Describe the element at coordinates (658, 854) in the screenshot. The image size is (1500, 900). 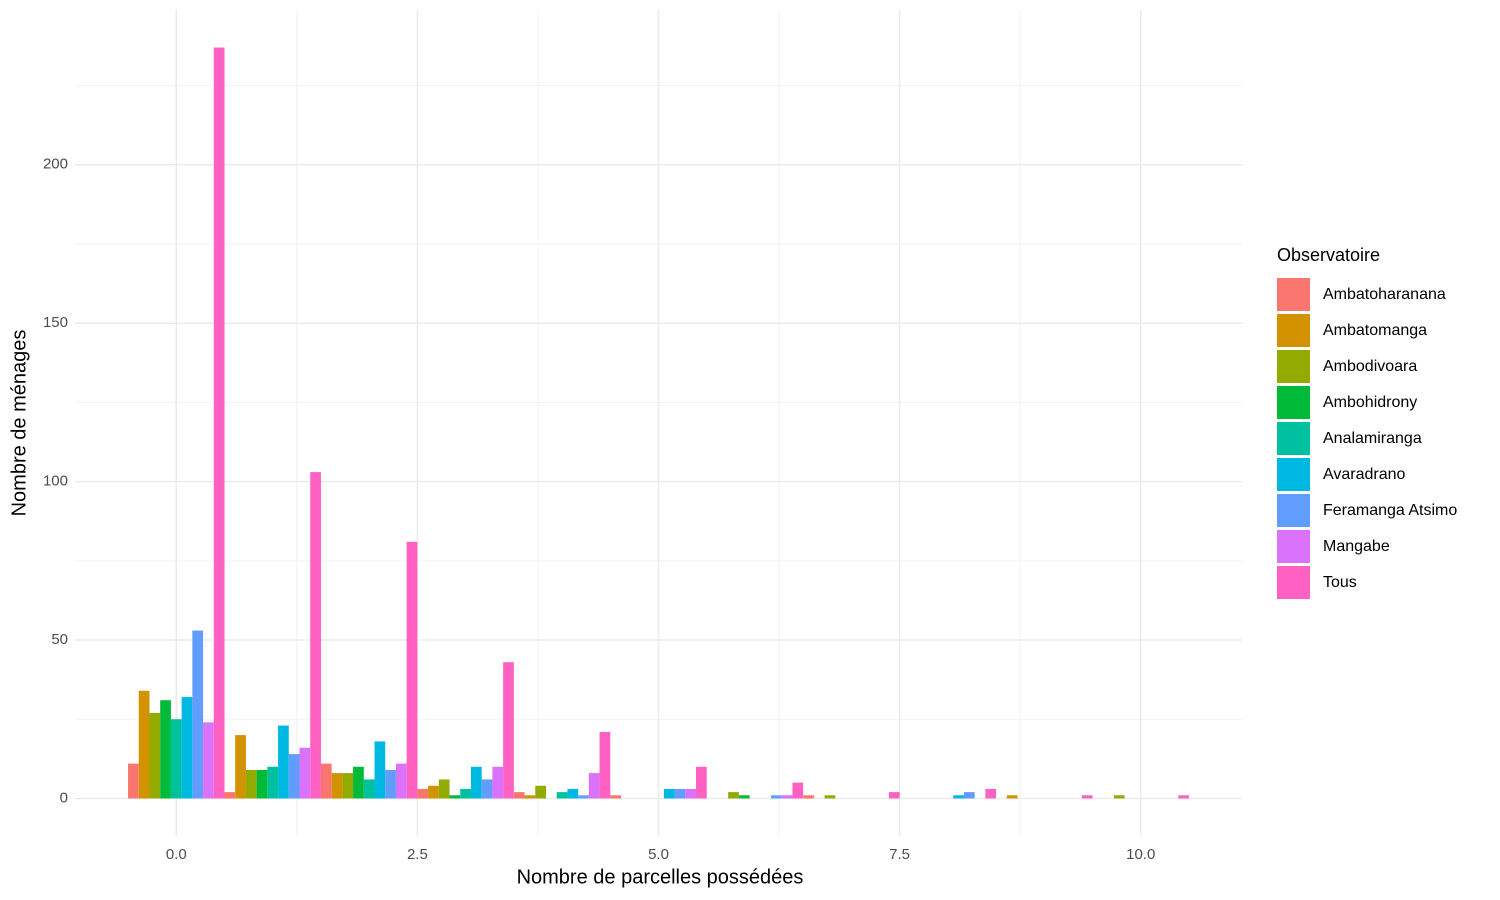
I see `x-tick-label: 5.0` at that location.